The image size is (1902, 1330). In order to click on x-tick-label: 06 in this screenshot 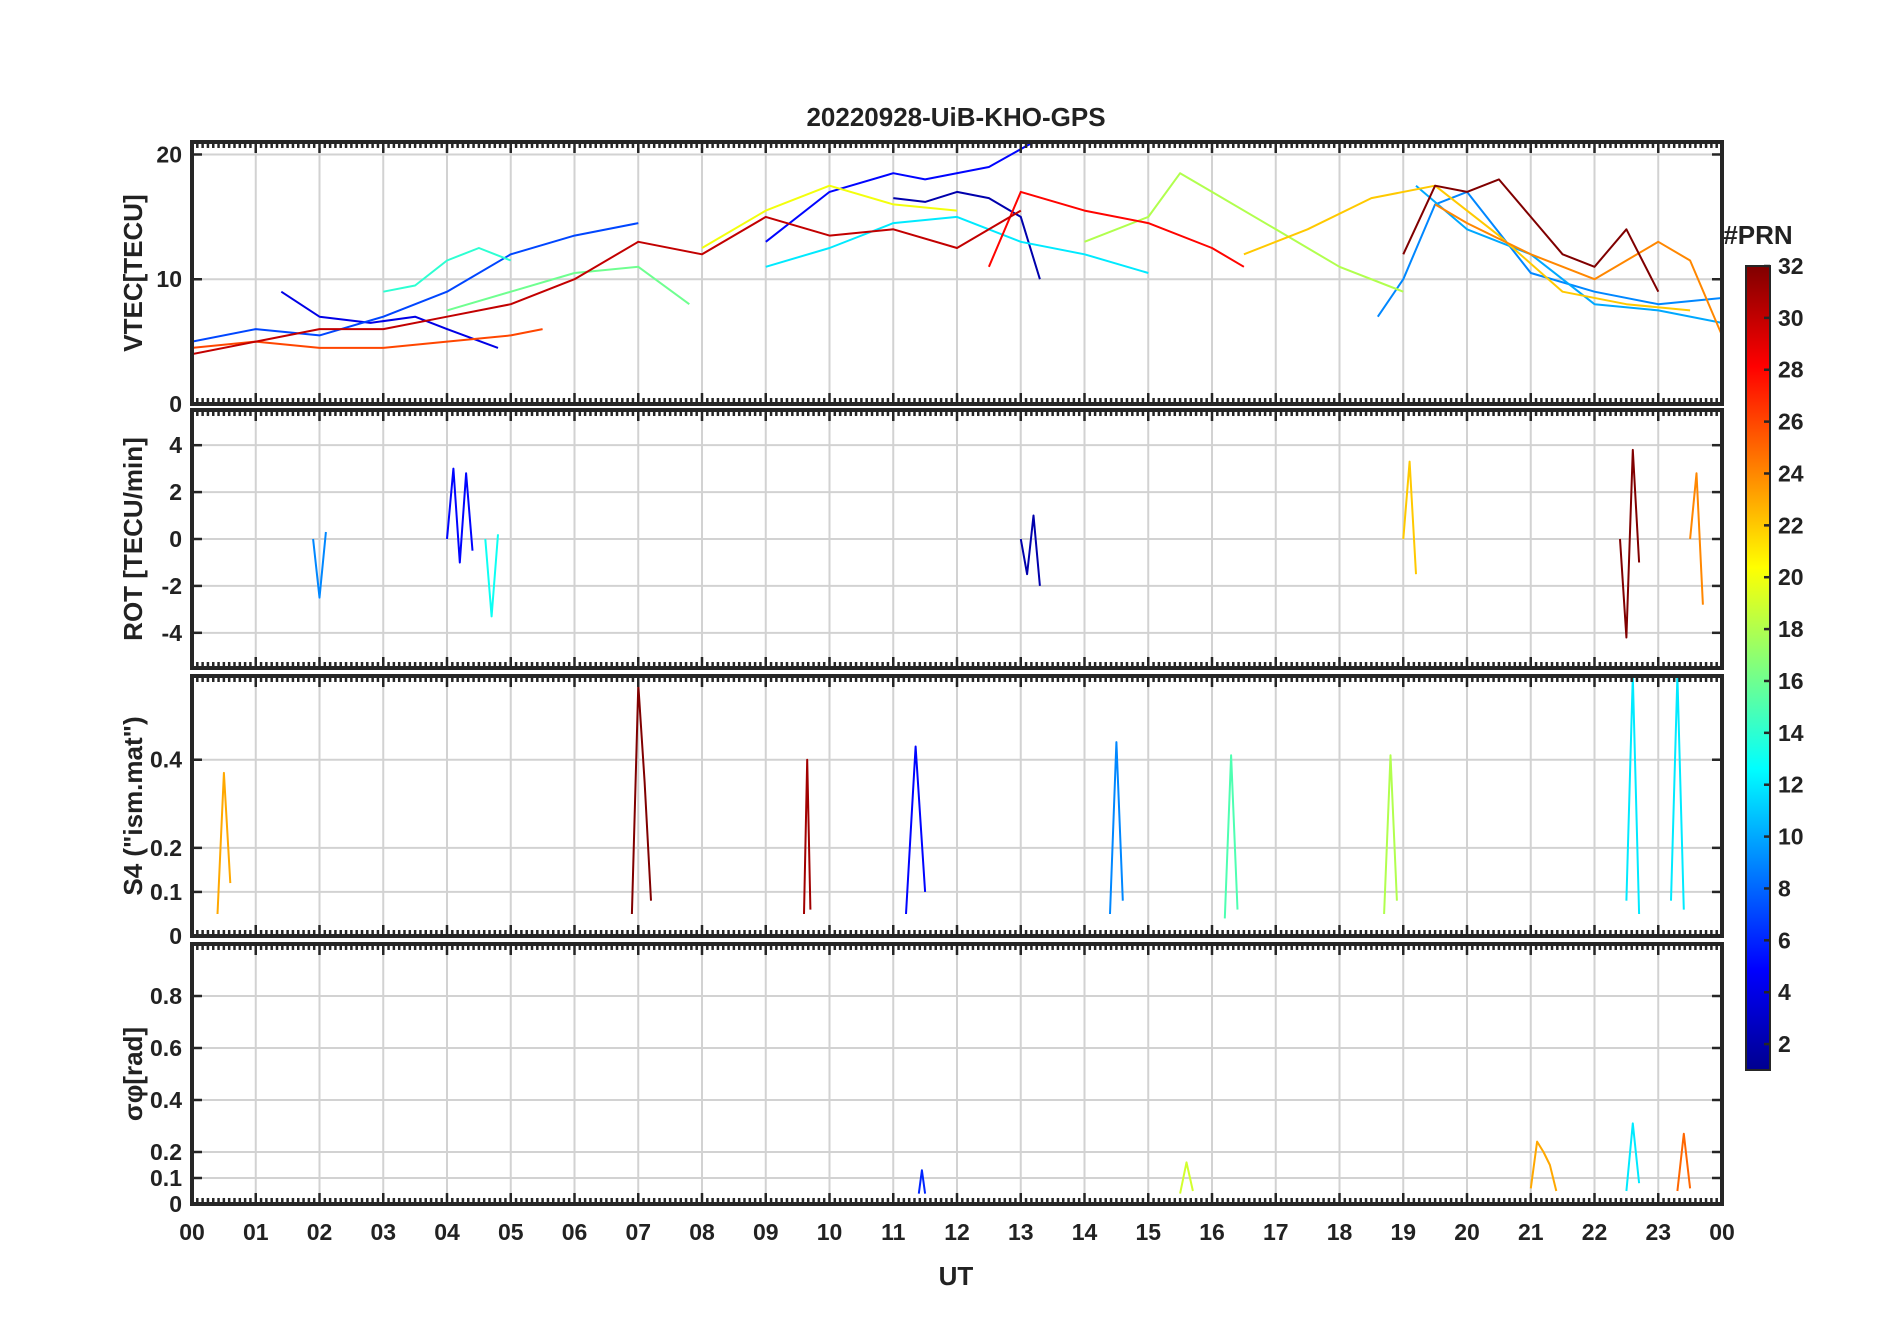, I will do `click(575, 1232)`.